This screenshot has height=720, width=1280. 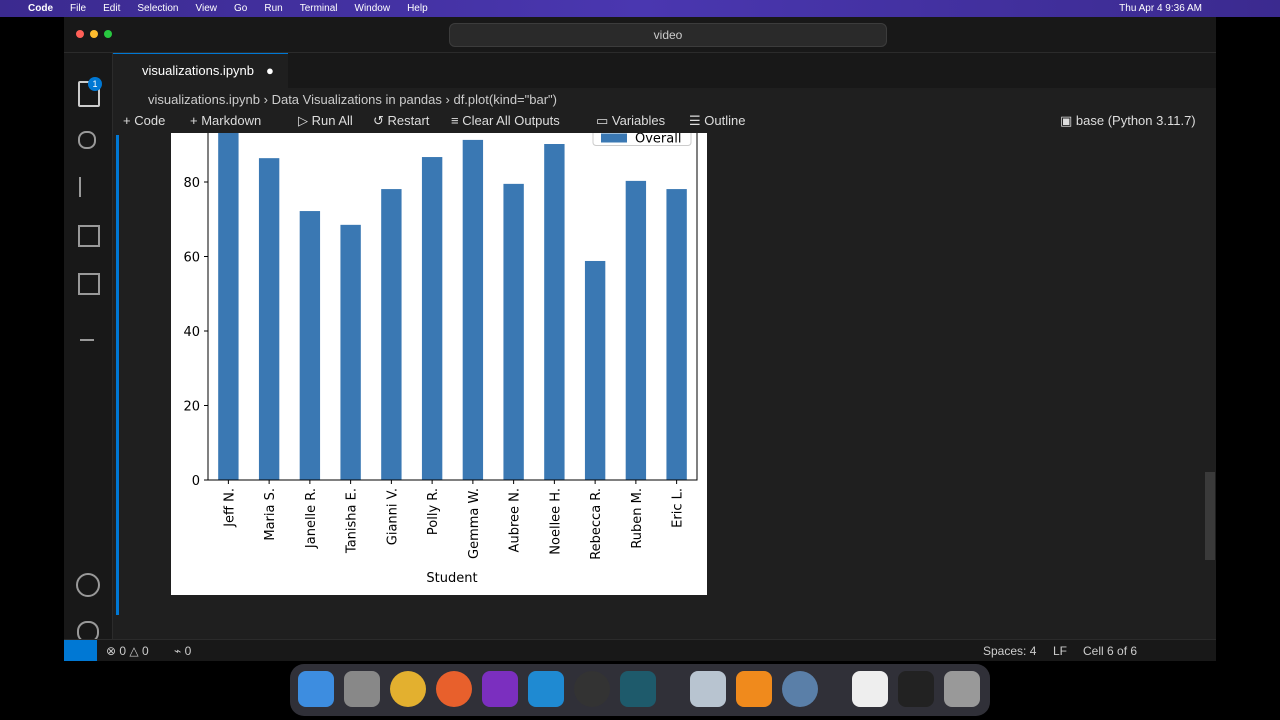 I want to click on minimize, so click(x=94, y=34).